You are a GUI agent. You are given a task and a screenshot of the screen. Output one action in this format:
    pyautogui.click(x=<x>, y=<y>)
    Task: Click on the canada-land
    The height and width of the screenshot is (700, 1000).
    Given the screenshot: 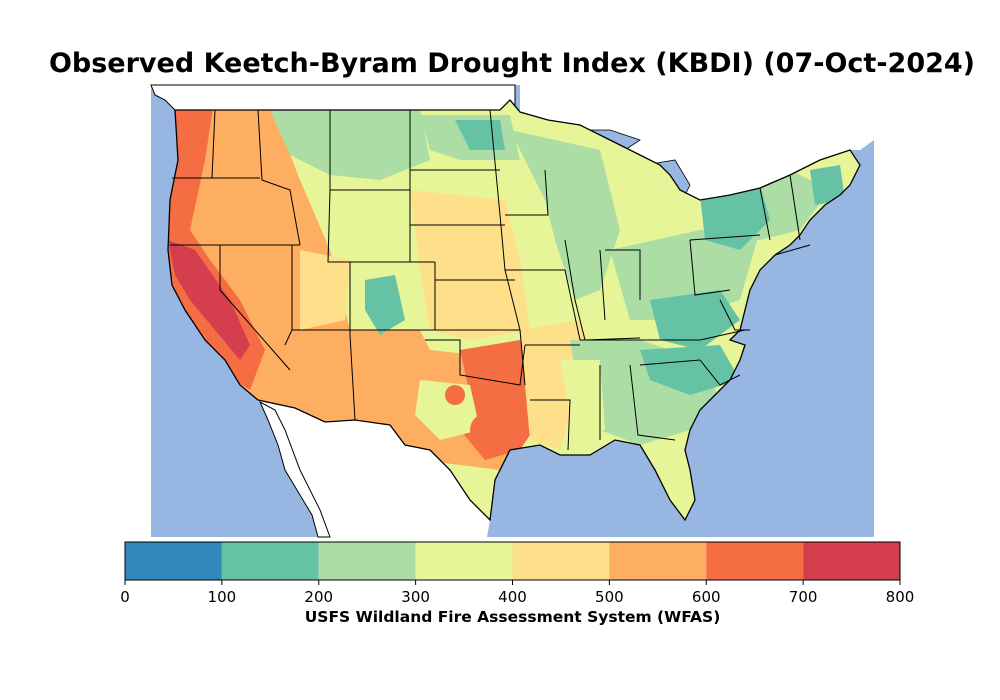 What is the action you would take?
    pyautogui.click(x=697, y=142)
    